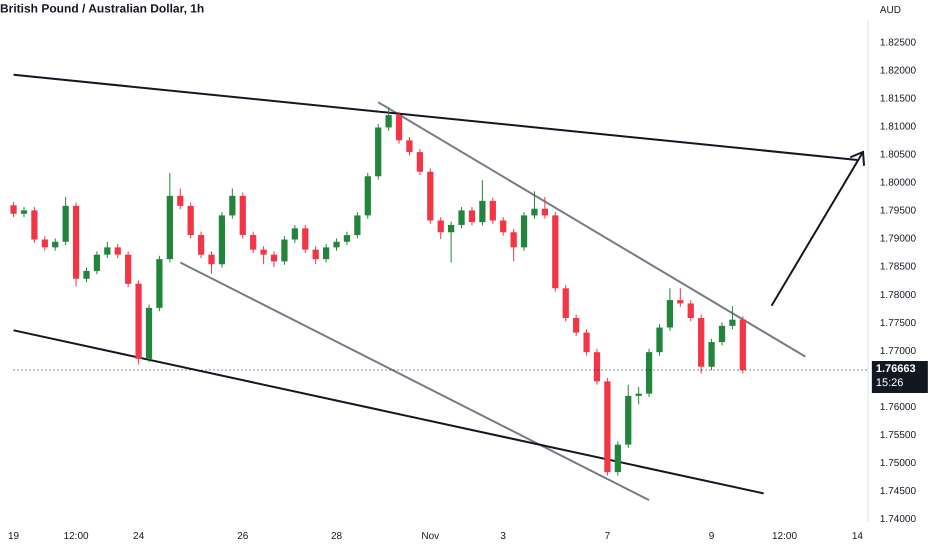 Image resolution: width=932 pixels, height=550 pixels. Describe the element at coordinates (898, 183) in the screenshot. I see `y-tick-label: 1.80000` at that location.